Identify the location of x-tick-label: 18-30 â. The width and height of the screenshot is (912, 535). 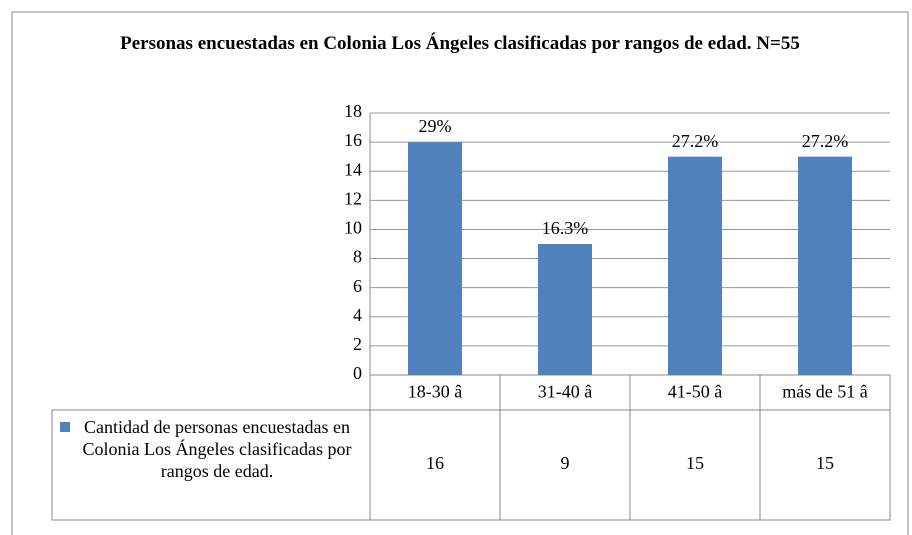
(435, 392).